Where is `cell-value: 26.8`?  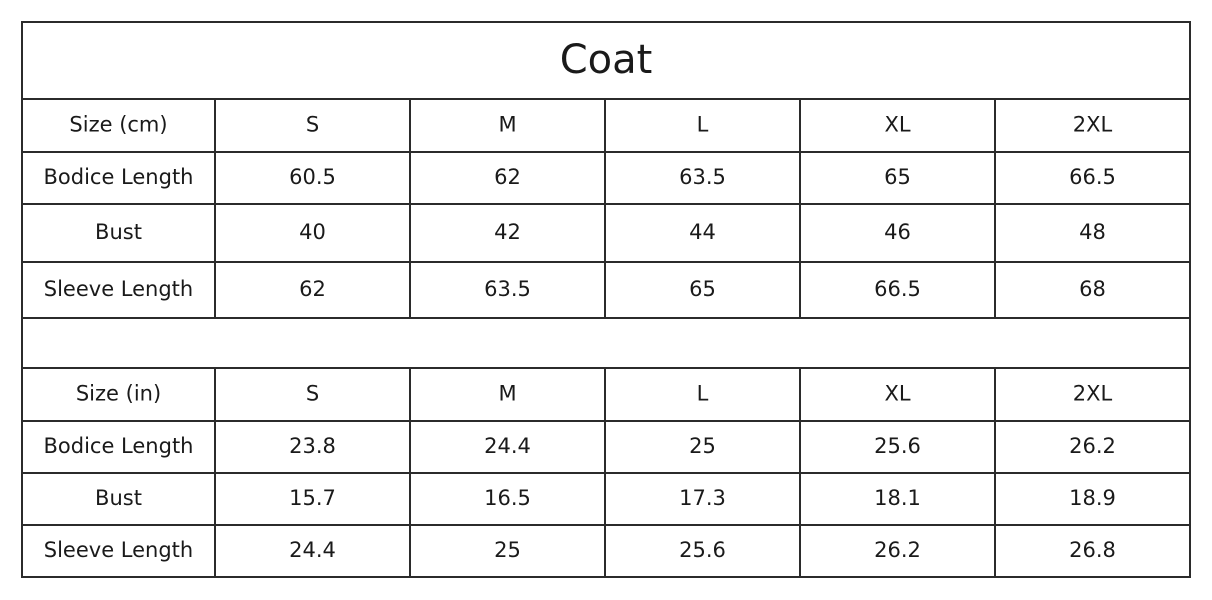
cell-value: 26.8 is located at coordinates (1092, 550).